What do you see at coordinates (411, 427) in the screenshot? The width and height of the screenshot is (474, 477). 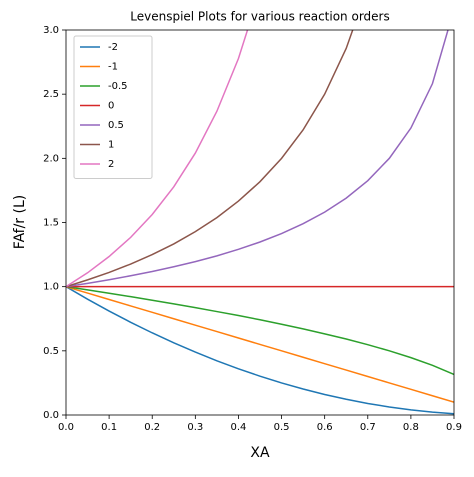 I see `x-tick-label: 0.8` at bounding box center [411, 427].